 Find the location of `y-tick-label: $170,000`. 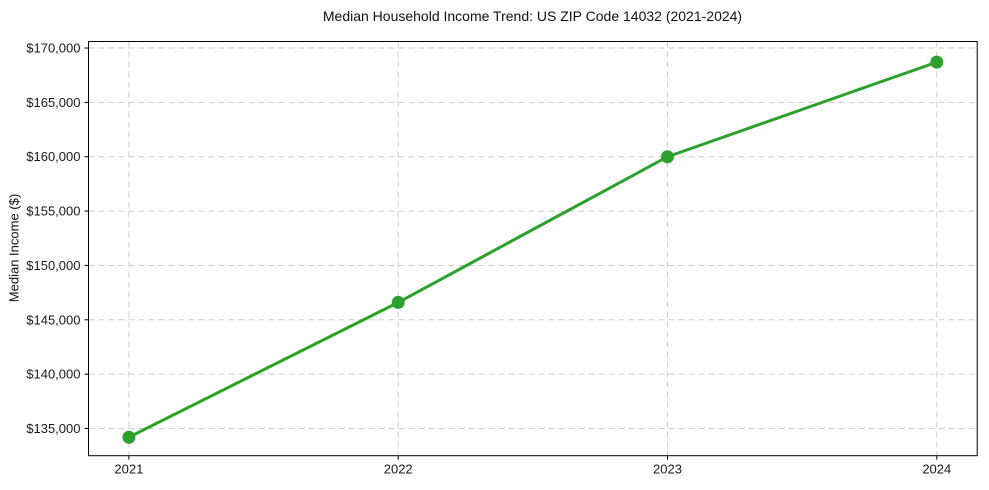

y-tick-label: $170,000 is located at coordinates (53, 48).